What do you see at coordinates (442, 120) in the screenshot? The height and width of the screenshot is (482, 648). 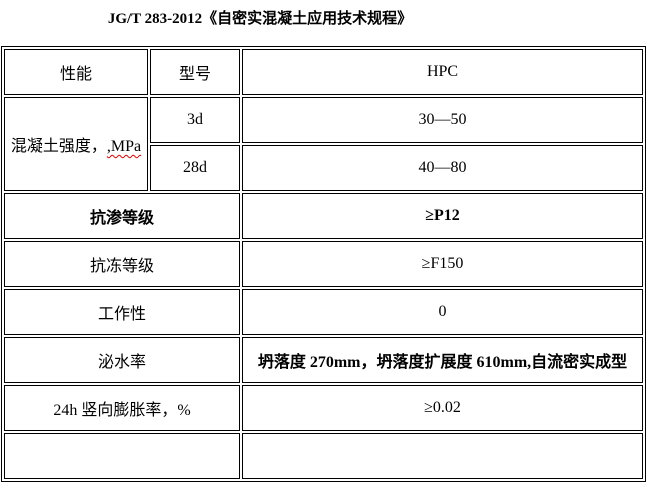 I see `strength-value-3d-cell: 30—50` at bounding box center [442, 120].